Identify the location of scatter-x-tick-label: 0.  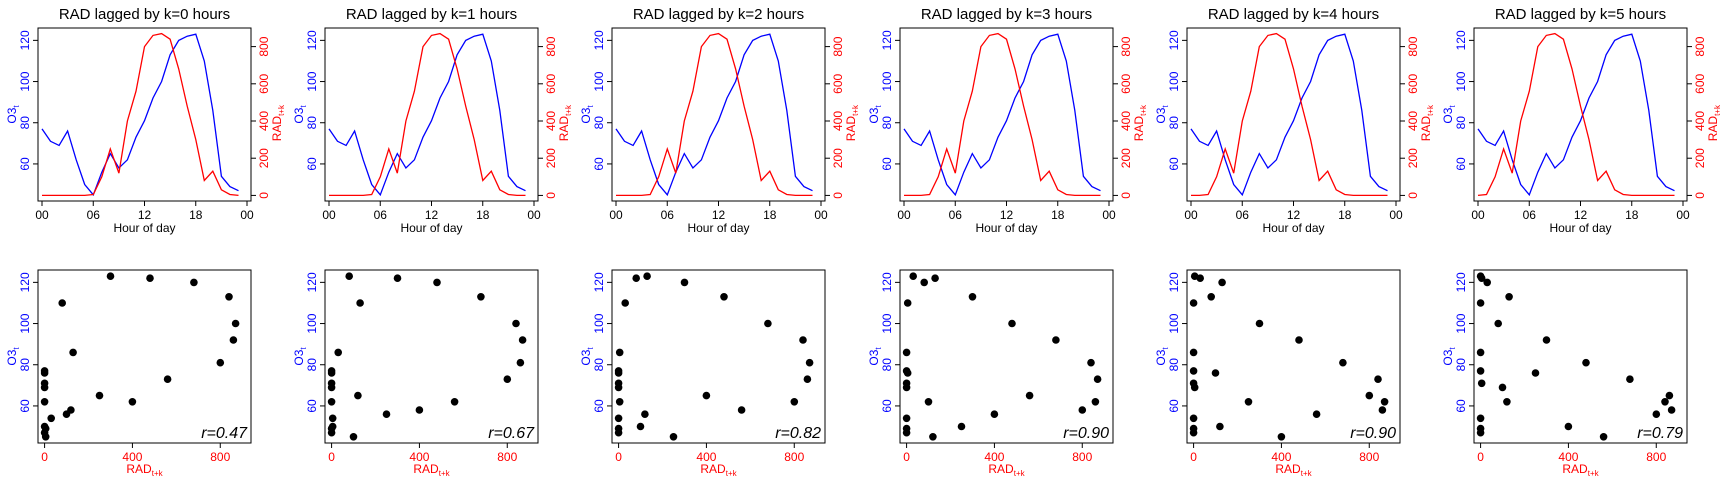
(906, 457).